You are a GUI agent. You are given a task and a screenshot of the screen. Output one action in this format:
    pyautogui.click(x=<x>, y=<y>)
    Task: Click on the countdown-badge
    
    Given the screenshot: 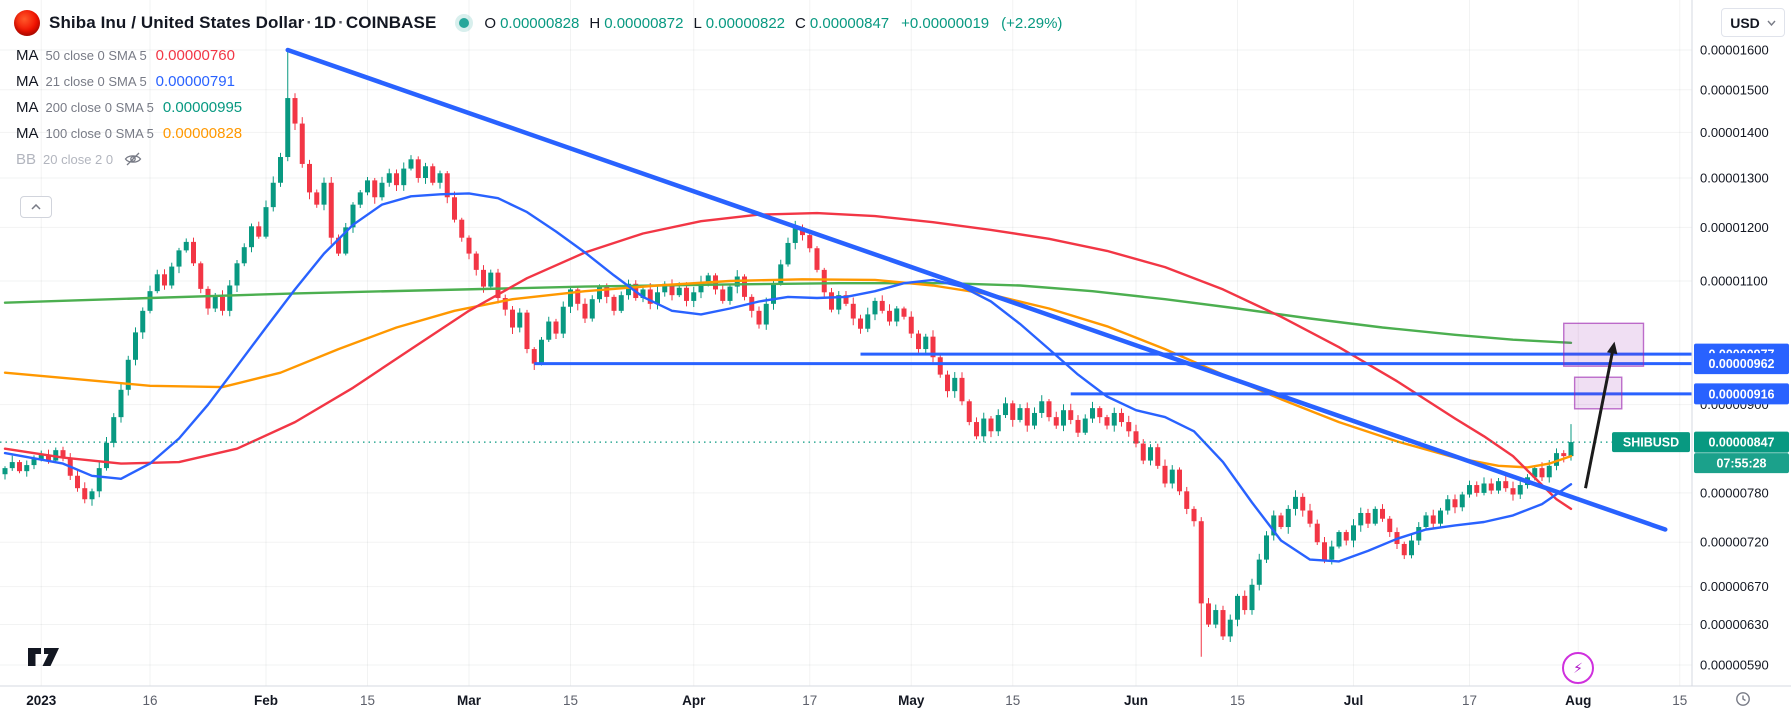 What is the action you would take?
    pyautogui.click(x=1741, y=463)
    